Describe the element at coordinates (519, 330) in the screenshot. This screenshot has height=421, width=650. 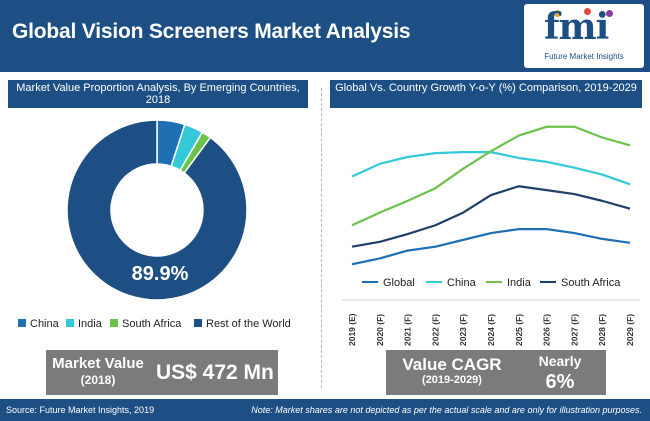
I see `x-tick-label: 2025 (F)` at that location.